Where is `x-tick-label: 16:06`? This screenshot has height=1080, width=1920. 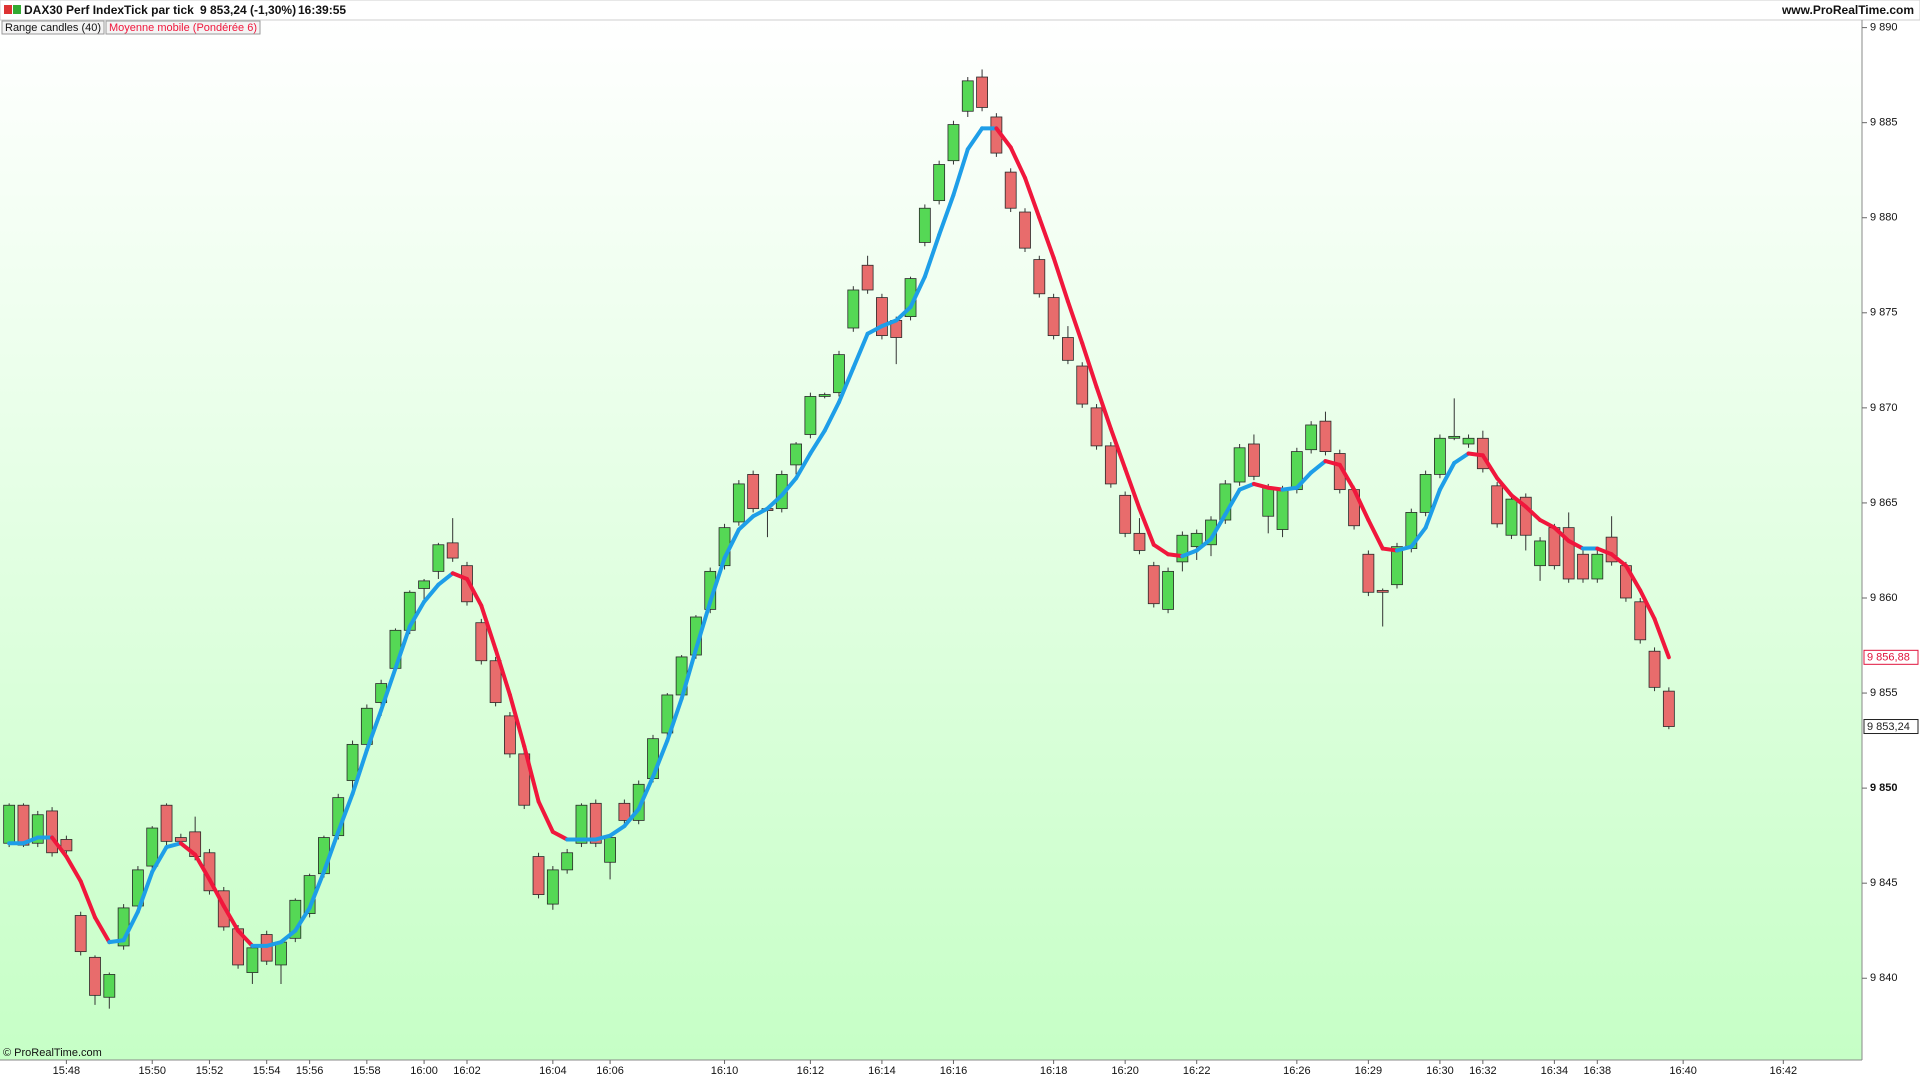
x-tick-label: 16:06 is located at coordinates (610, 1071).